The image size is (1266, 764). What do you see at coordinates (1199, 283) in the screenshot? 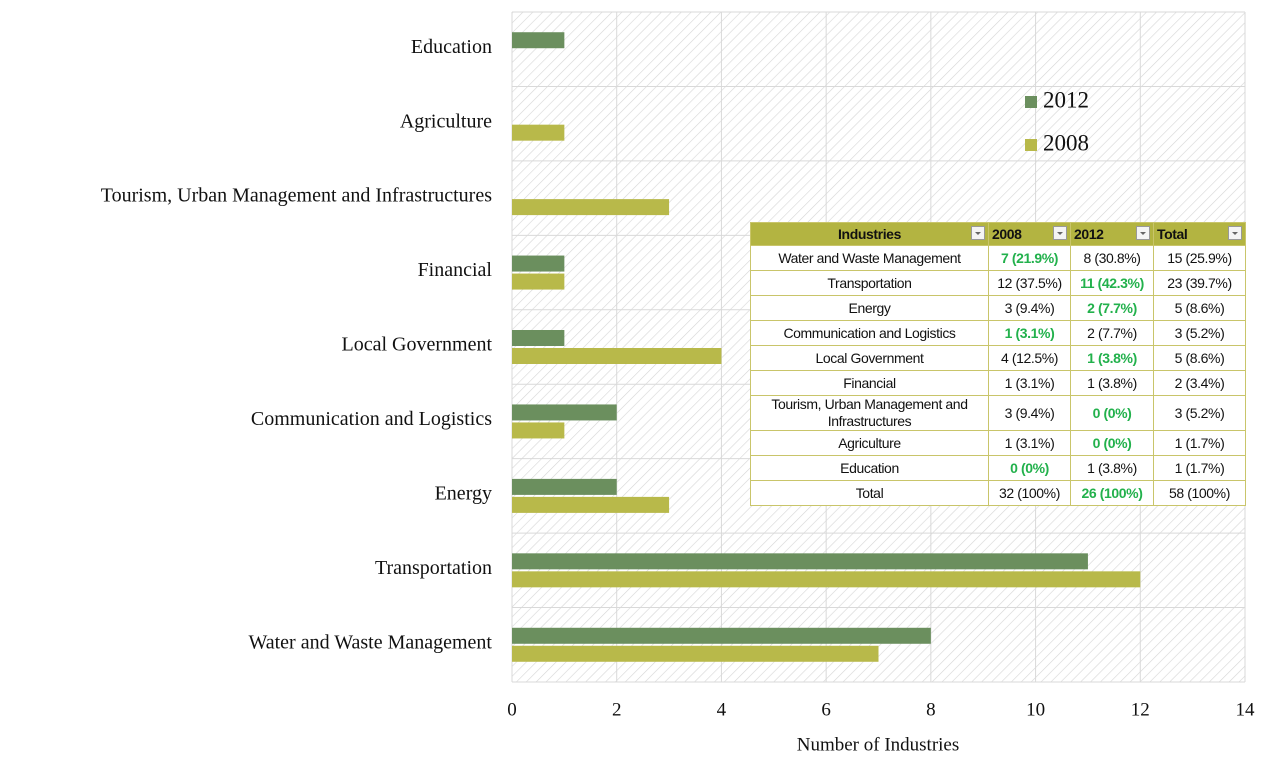
I see `table-cell: 23 (39.7%)` at bounding box center [1199, 283].